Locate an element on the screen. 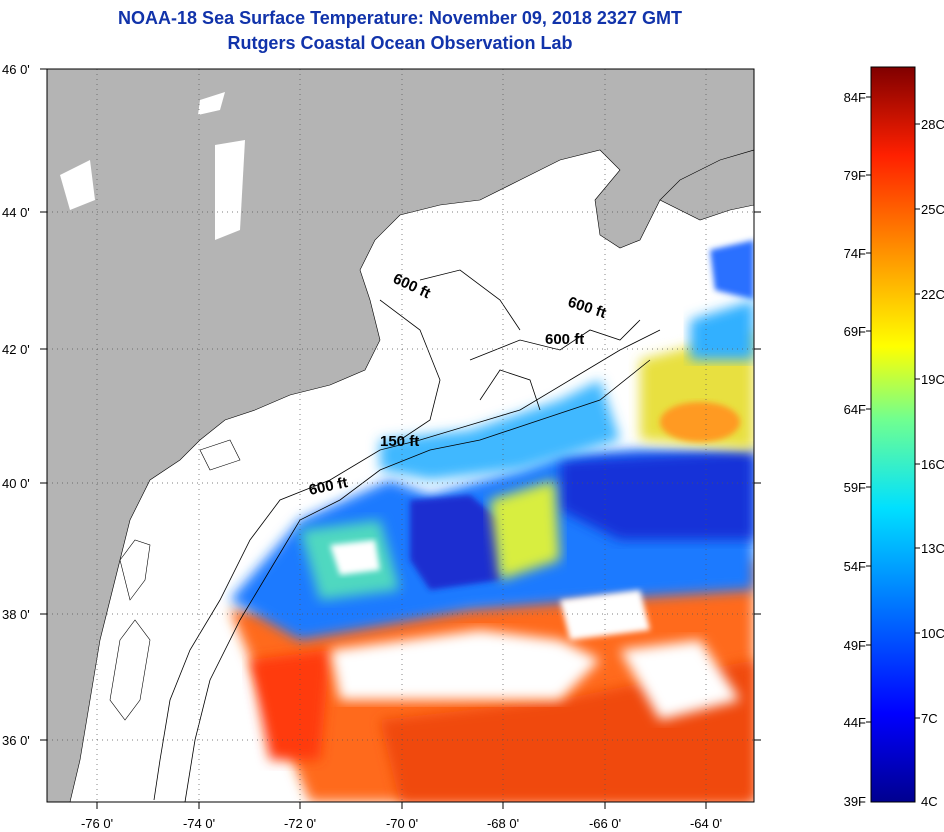 The width and height of the screenshot is (944, 832). colorbar-f-label: 59F is located at coordinates (855, 487).